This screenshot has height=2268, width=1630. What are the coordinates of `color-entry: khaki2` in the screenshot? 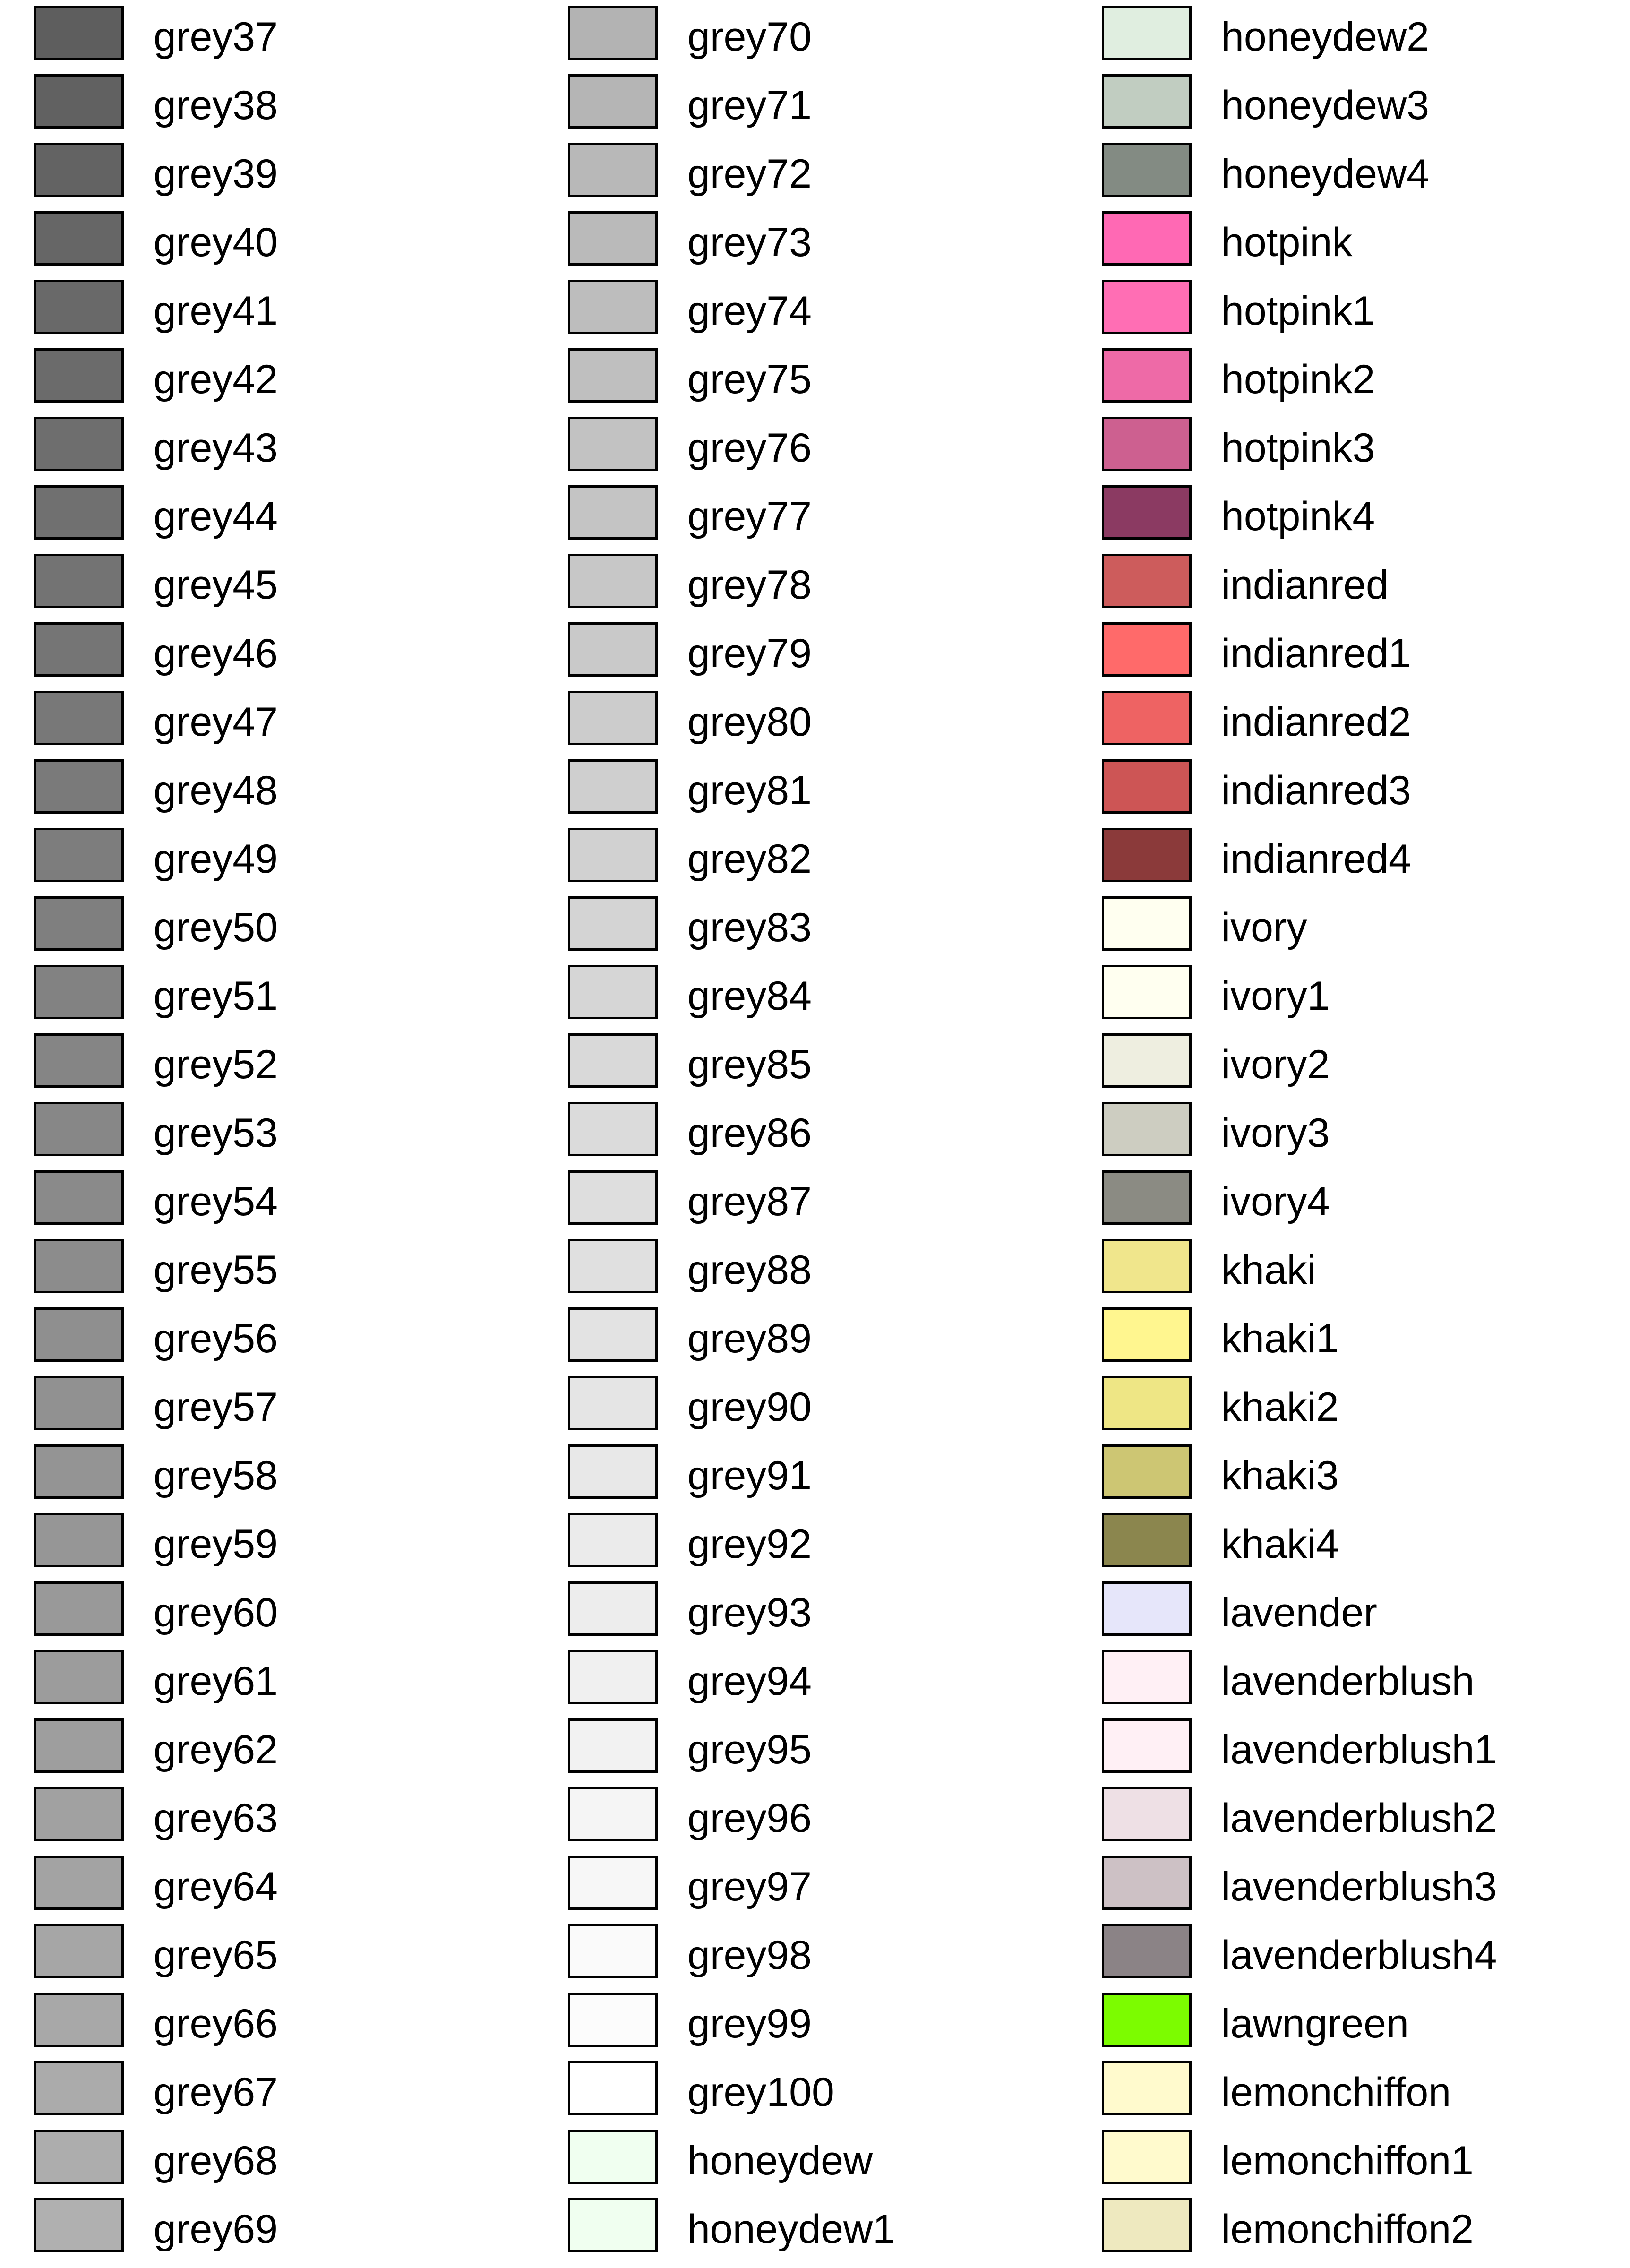 It's located at (1335, 1404).